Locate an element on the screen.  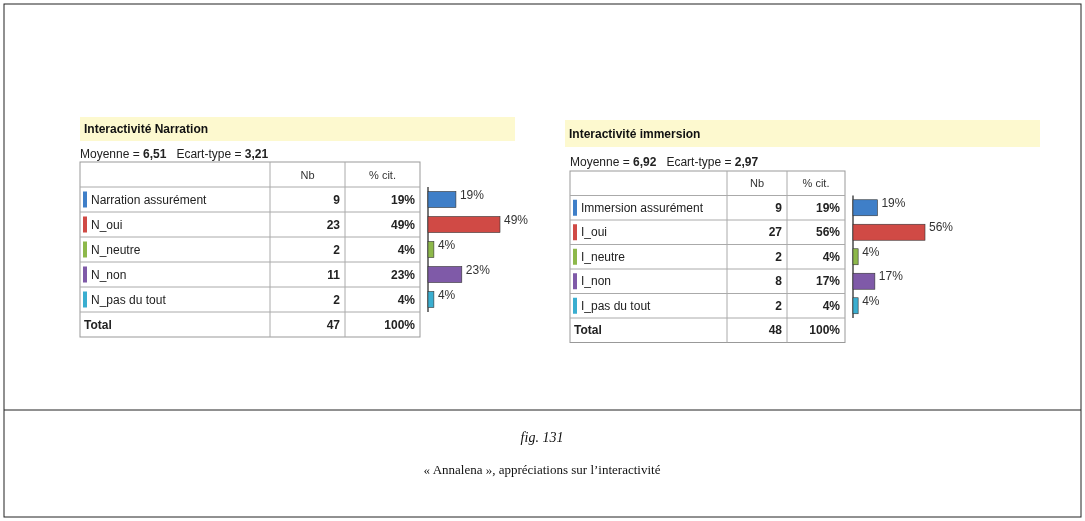
y-tick-label: Narration assurément is located at coordinates (149, 199).